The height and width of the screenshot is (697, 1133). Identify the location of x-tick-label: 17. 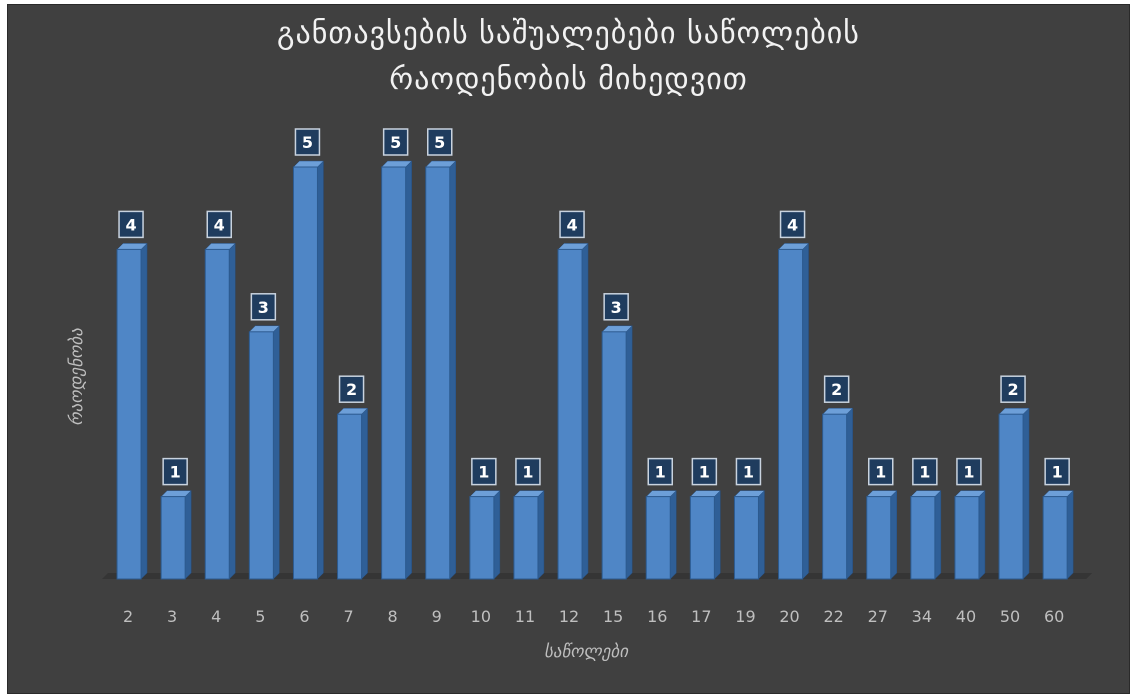
(701, 616).